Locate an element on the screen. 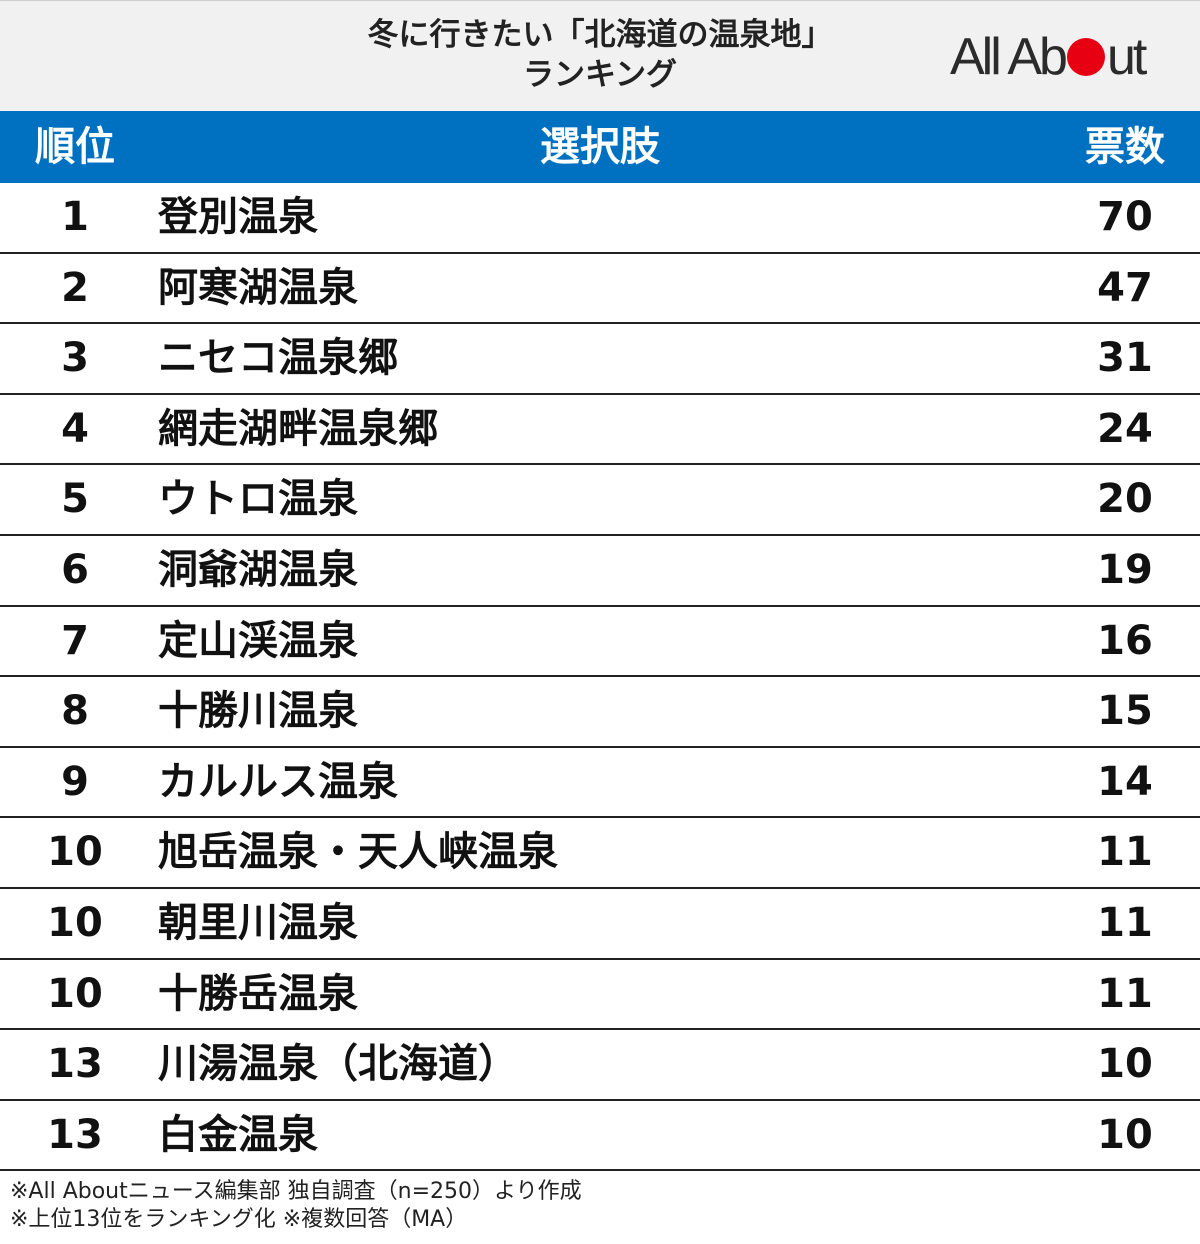 The image size is (1200, 1244). column-header-rank: 順位 is located at coordinates (75, 147).